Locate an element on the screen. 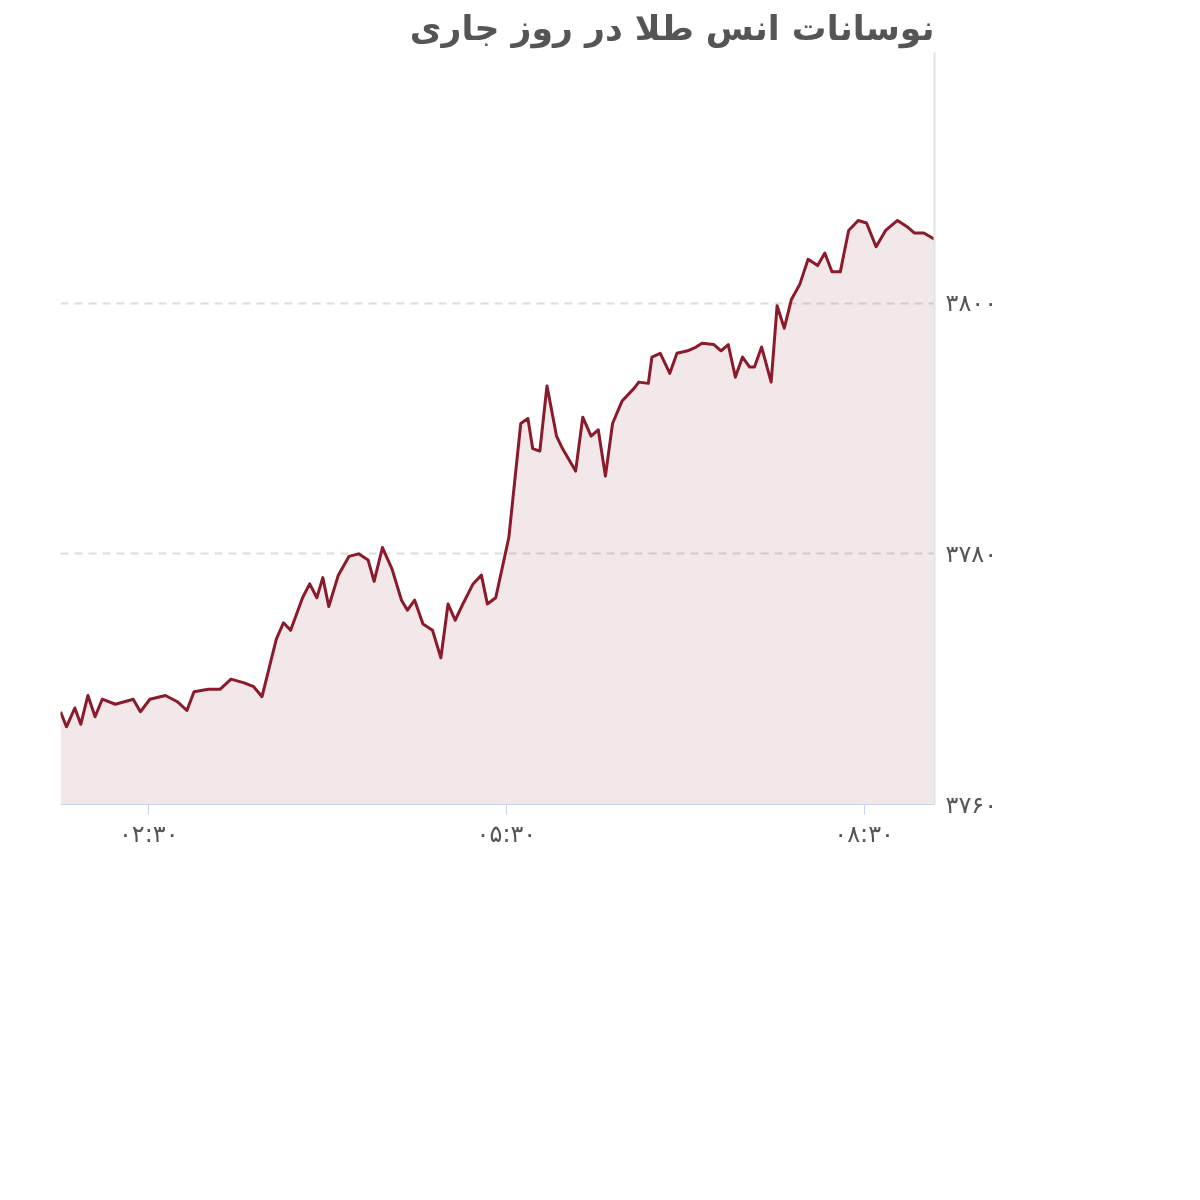  y-tick-label: ۳۷۸۰ is located at coordinates (971, 553).